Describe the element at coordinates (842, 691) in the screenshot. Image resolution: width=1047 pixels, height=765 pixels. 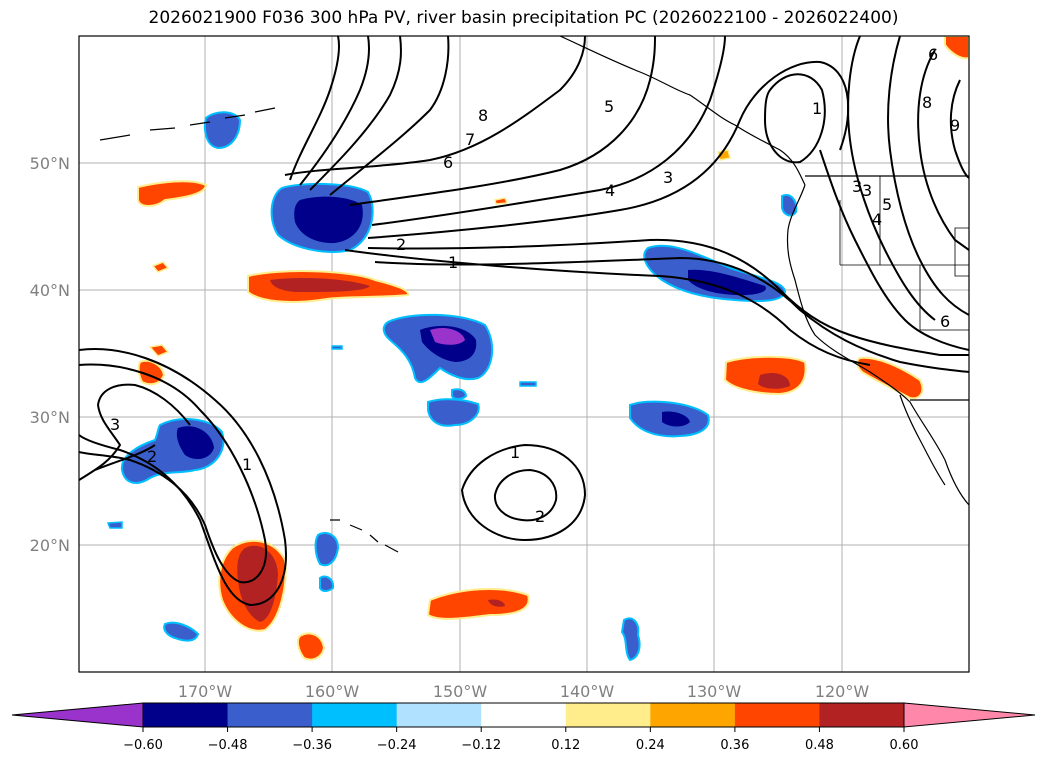
I see `lon-label: 120°W` at that location.